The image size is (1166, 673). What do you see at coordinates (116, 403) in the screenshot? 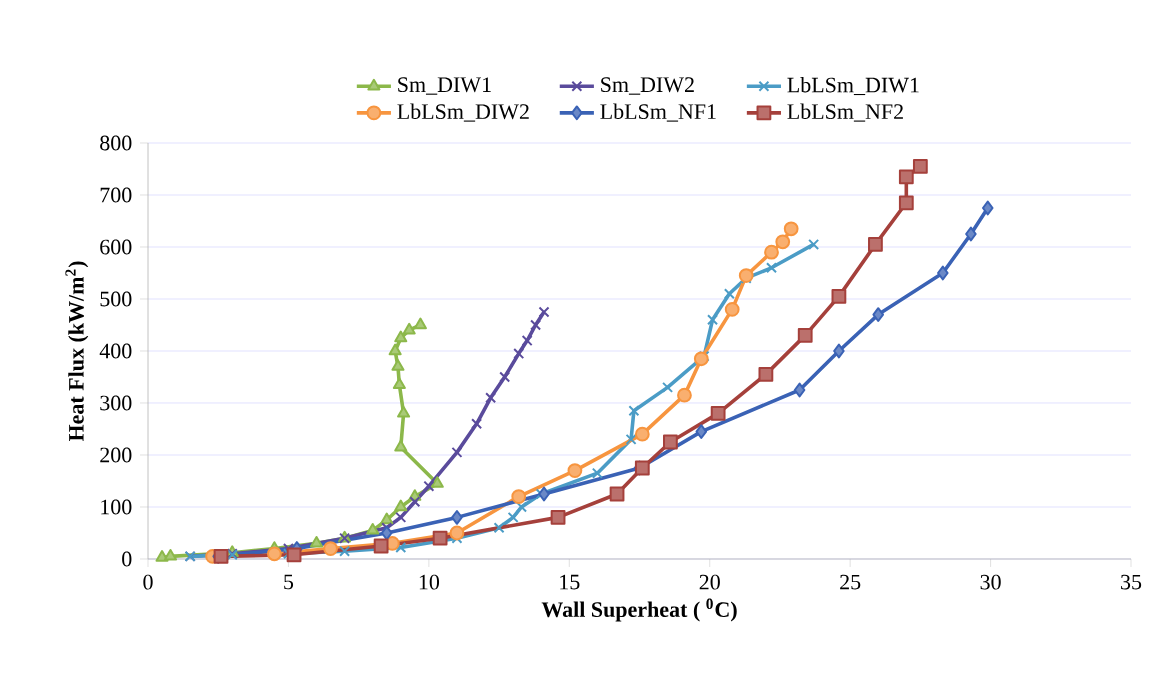
I see `y-tick-label: 300` at bounding box center [116, 403].